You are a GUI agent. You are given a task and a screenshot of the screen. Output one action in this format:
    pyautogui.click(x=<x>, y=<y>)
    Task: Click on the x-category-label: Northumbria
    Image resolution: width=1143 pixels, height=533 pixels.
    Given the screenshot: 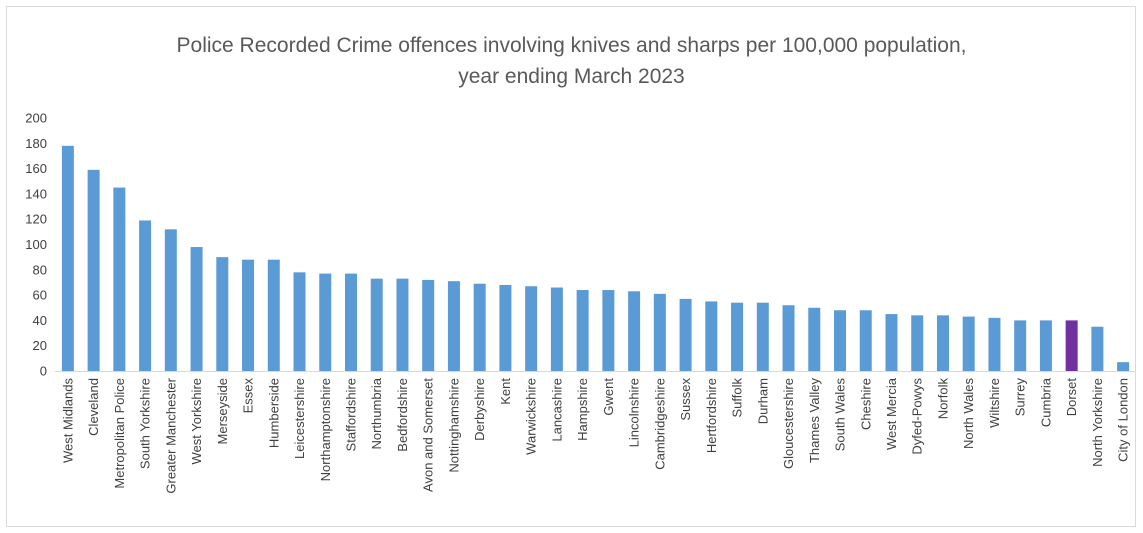 What is the action you would take?
    pyautogui.click(x=376, y=413)
    